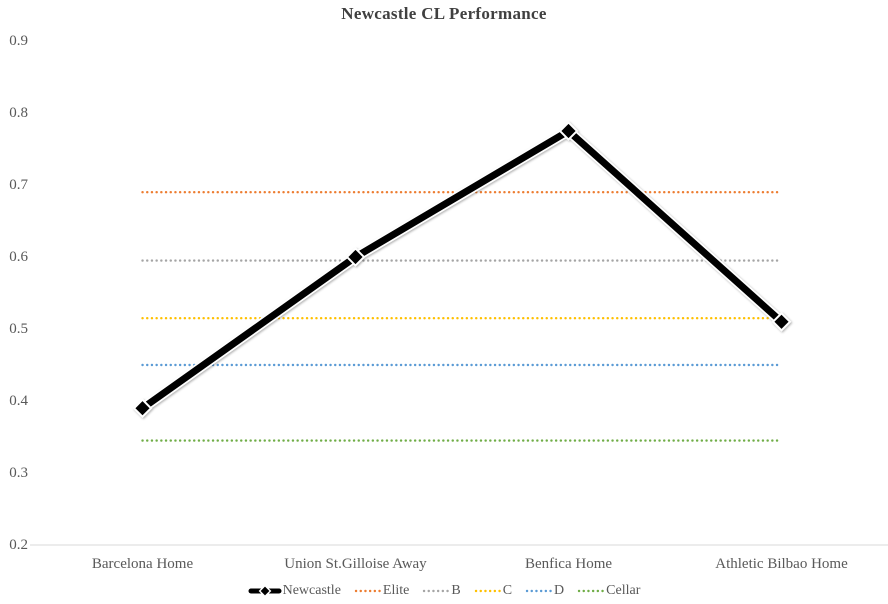 This screenshot has width=888, height=604. I want to click on chart-title: Newcastle CL Performance, so click(444, 13).